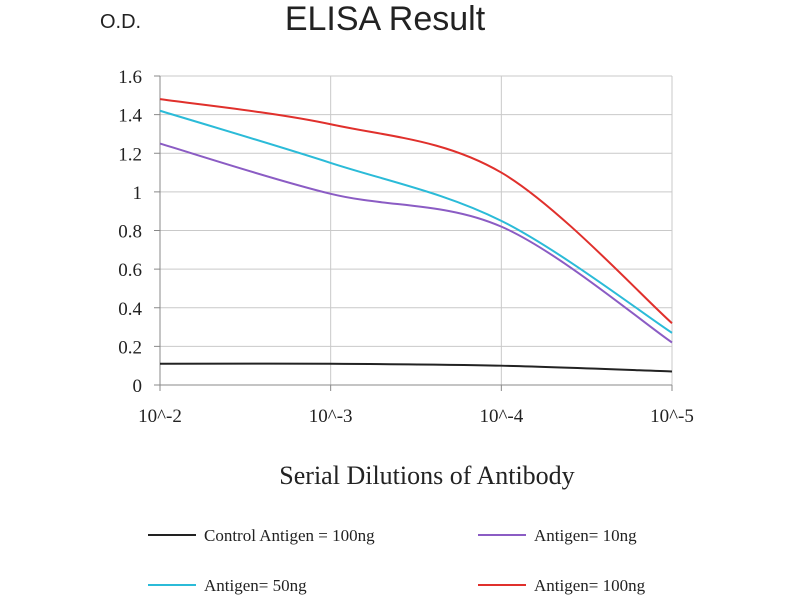 The height and width of the screenshot is (600, 800). Describe the element at coordinates (130, 309) in the screenshot. I see `y-tick-label: 0.4` at that location.